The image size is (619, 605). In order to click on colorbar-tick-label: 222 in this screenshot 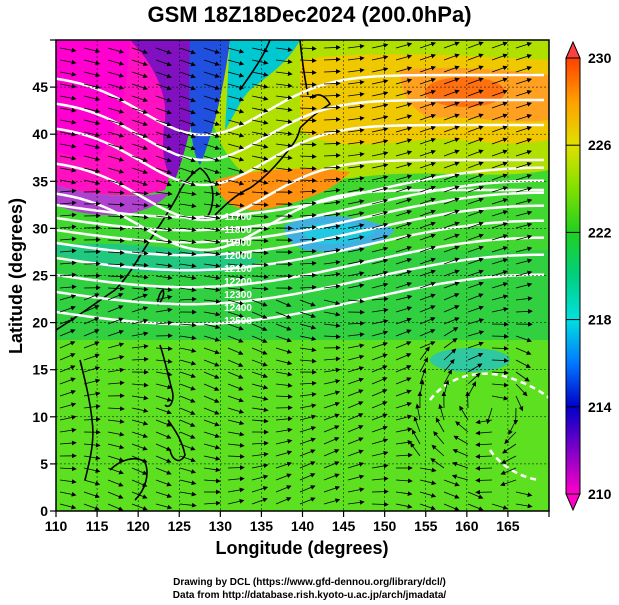, I will do `click(600, 232)`.